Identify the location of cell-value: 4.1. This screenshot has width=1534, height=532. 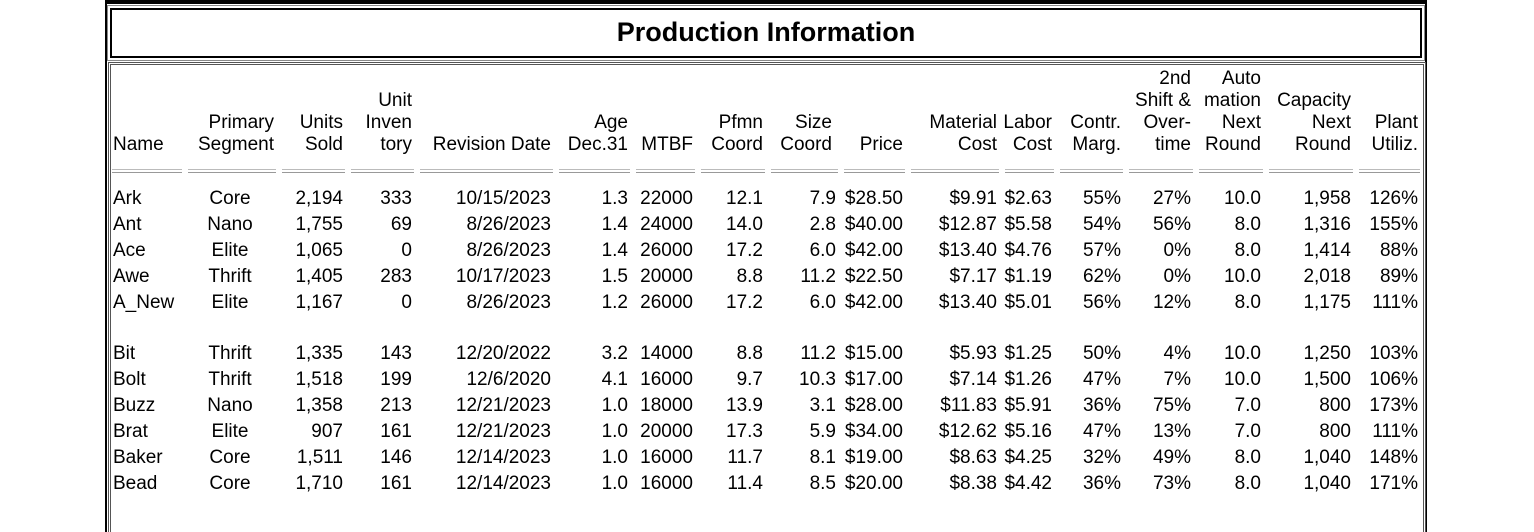
(614, 379).